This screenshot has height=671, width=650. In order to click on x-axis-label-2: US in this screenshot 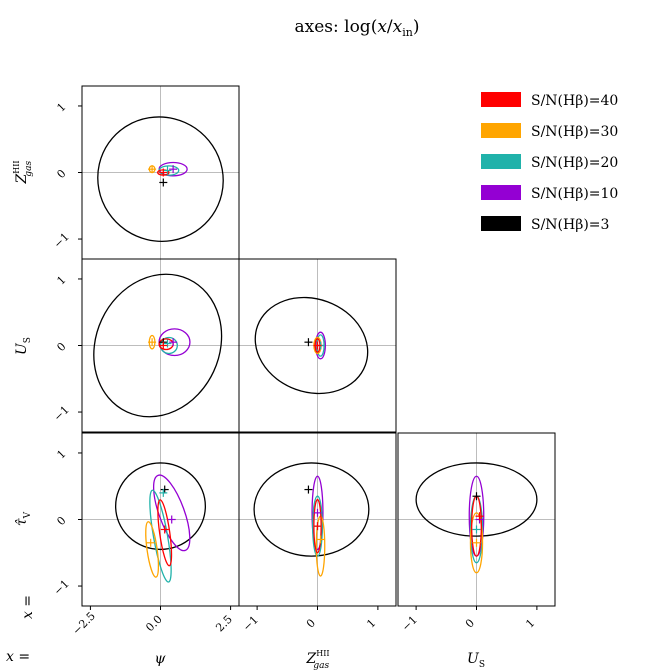, I will do `click(476, 660)`.